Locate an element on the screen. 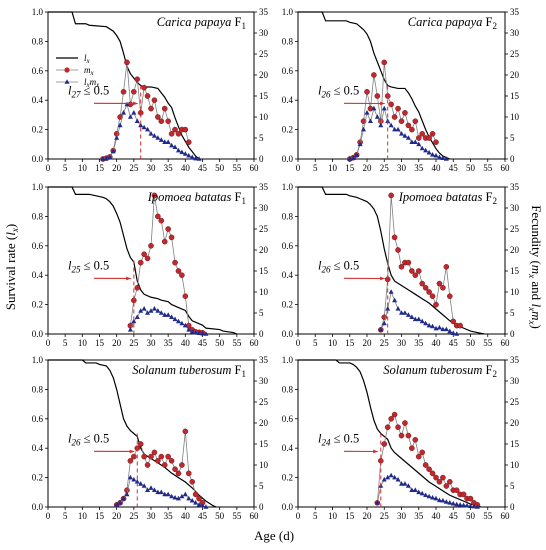  annotation-arrowhead is located at coordinates (132, 451).